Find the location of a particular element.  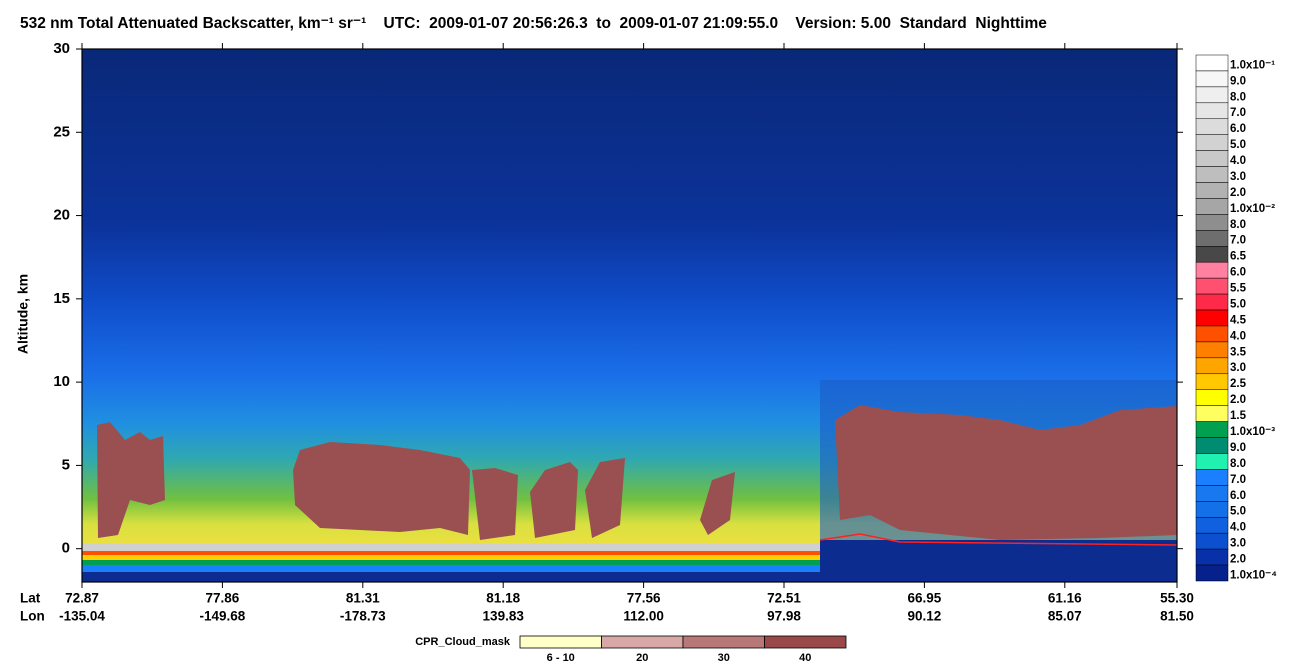

lat-label: 61.16 is located at coordinates (1065, 598).